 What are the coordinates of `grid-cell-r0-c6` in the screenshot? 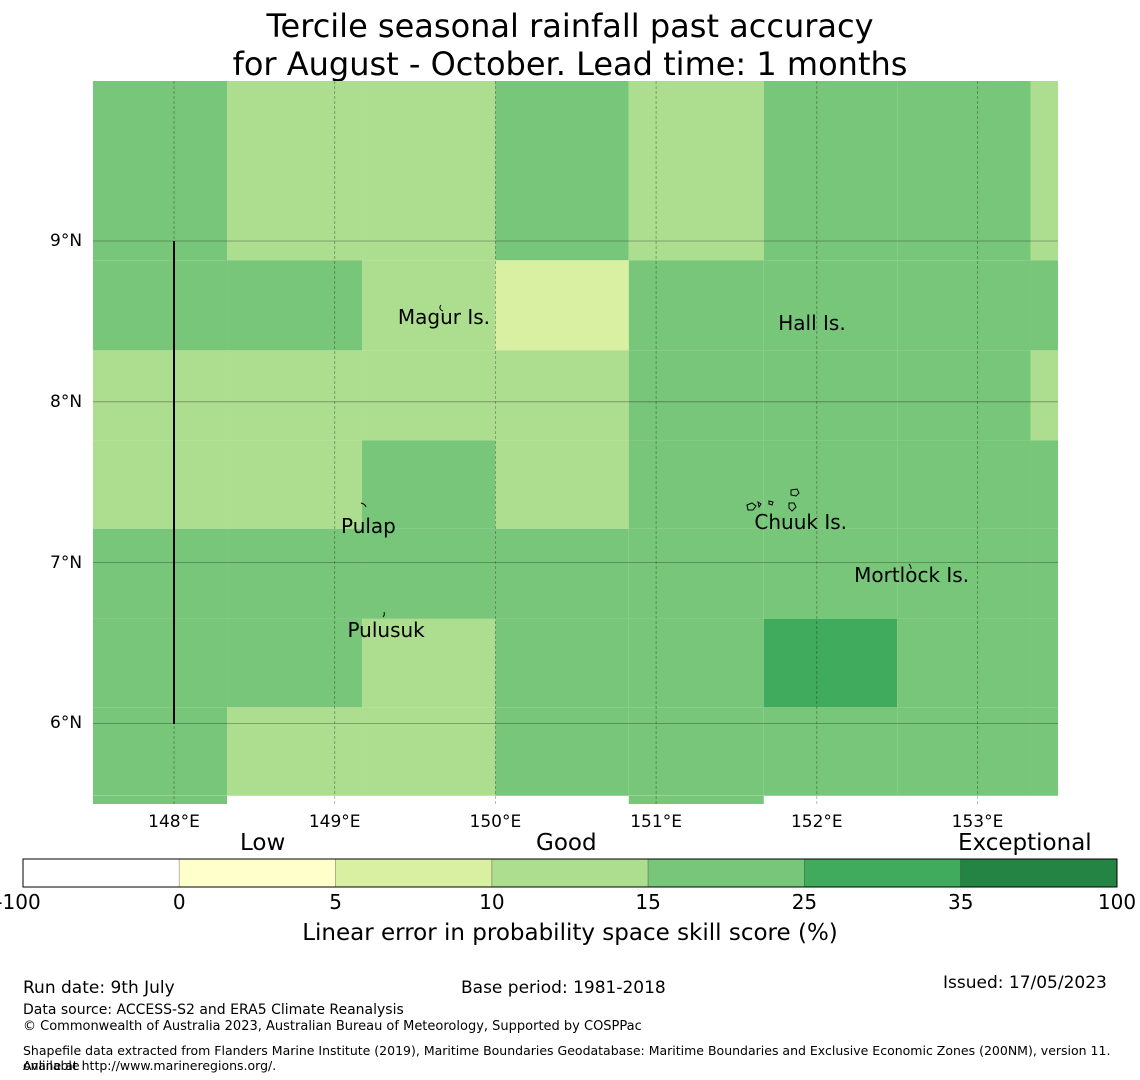 It's located at (964, 171).